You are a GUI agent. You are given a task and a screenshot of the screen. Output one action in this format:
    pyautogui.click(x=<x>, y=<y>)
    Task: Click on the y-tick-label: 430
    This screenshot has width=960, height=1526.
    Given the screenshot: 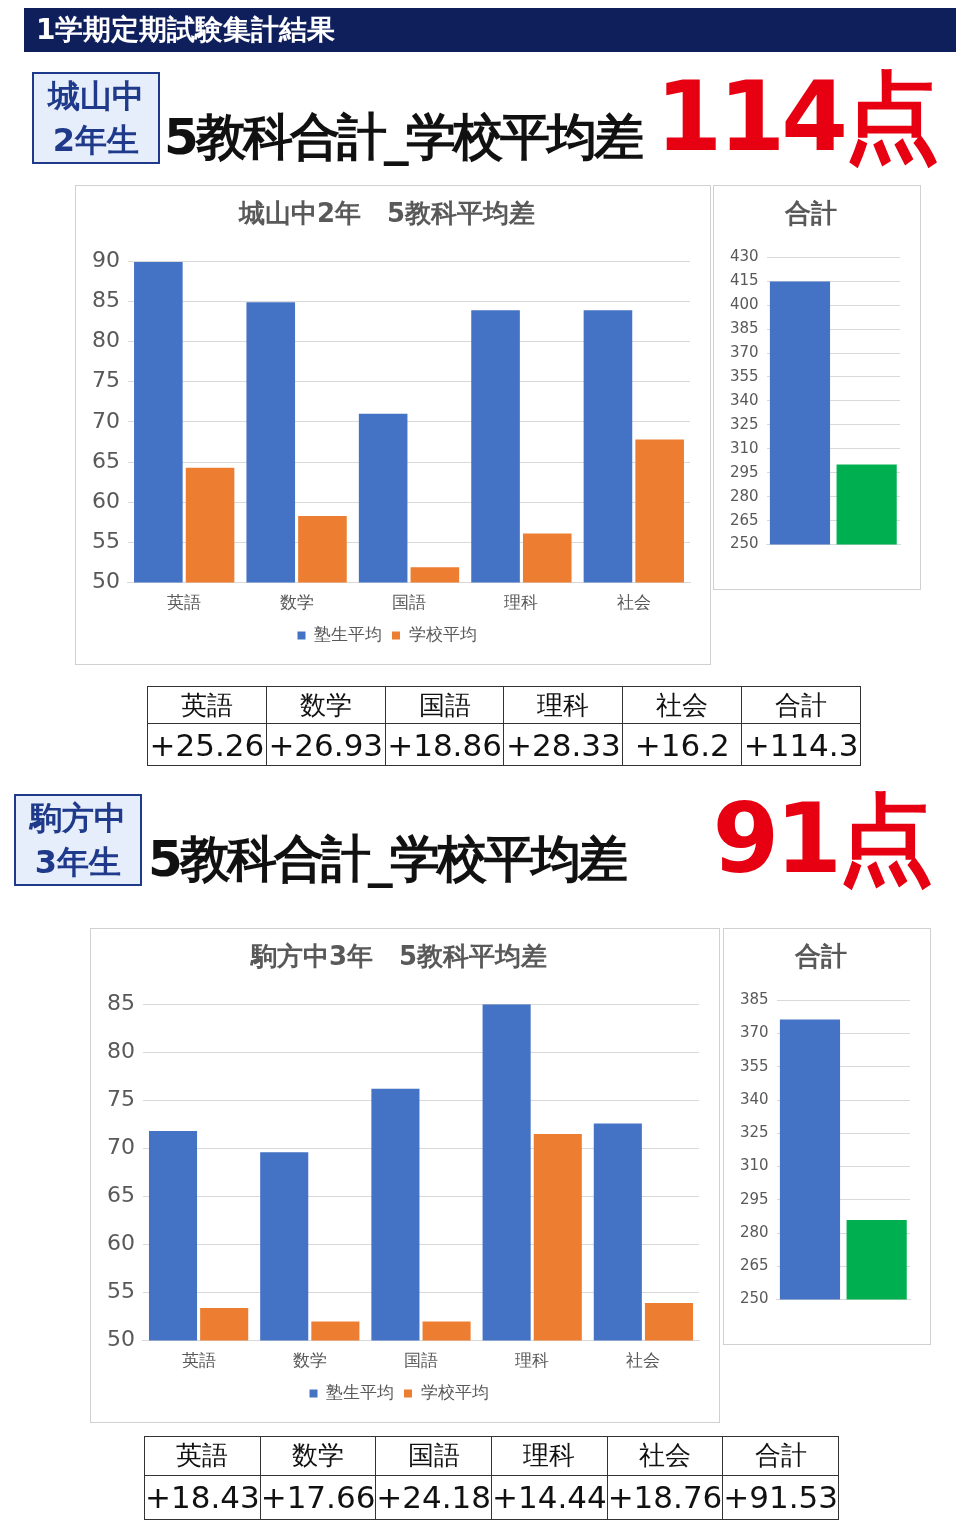 What is the action you would take?
    pyautogui.click(x=744, y=256)
    